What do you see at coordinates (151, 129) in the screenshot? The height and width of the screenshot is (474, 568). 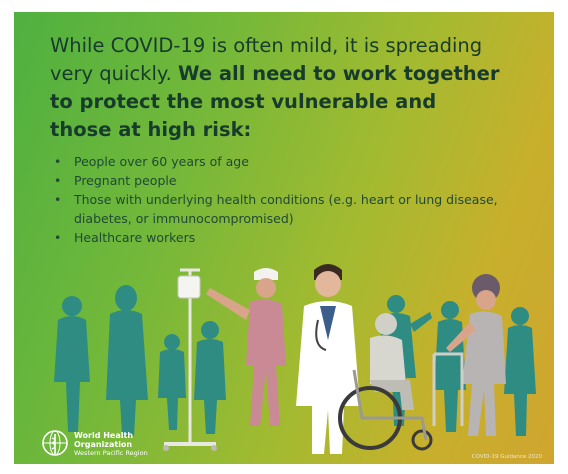 I see `headline-emphasis-line-3: those at high risk:` at bounding box center [151, 129].